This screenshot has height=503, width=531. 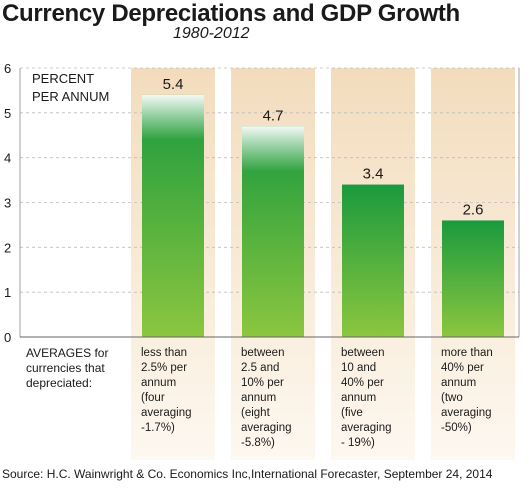 What do you see at coordinates (63, 78) in the screenshot?
I see `unit-line: PERCENT` at bounding box center [63, 78].